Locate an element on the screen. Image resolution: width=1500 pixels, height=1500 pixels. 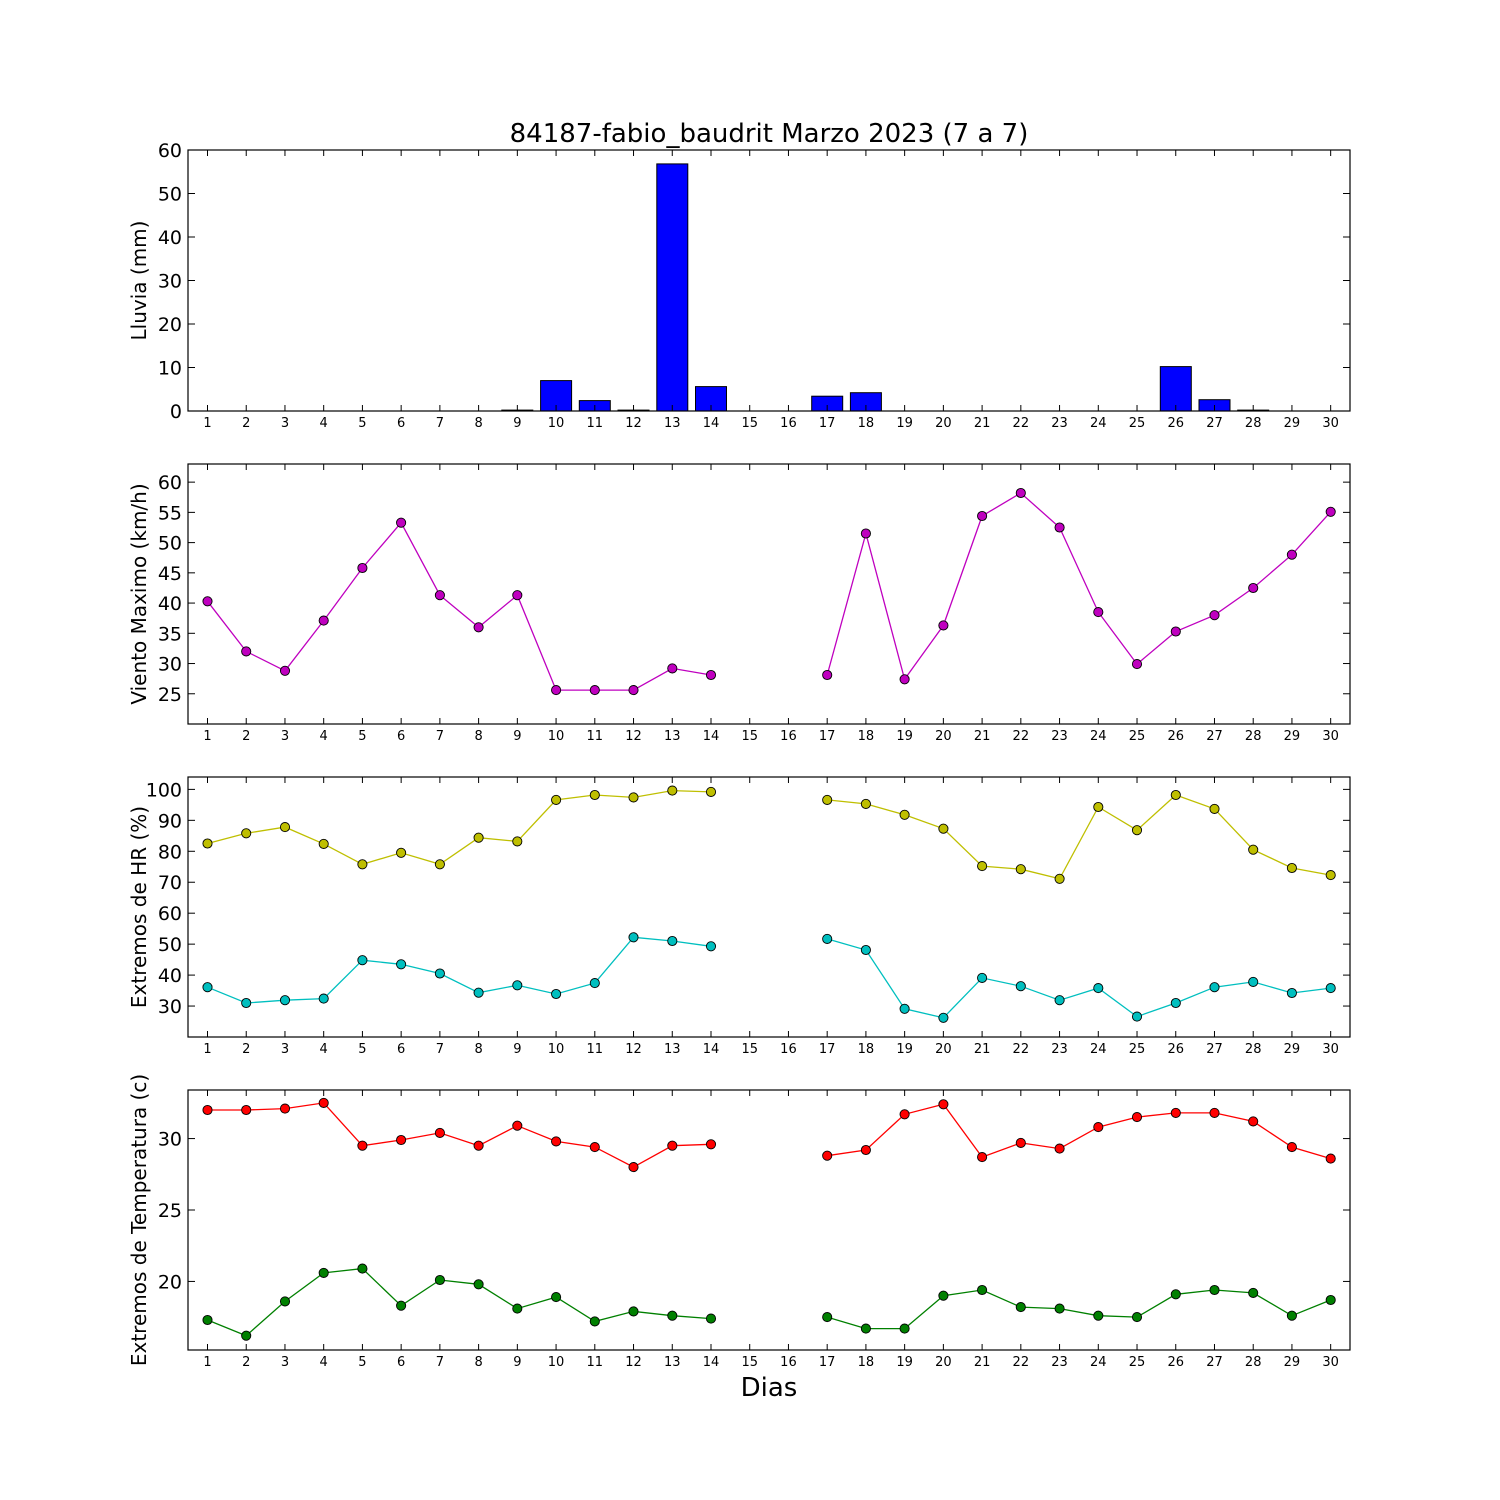
y-tick-label: 55 is located at coordinates (170, 513).